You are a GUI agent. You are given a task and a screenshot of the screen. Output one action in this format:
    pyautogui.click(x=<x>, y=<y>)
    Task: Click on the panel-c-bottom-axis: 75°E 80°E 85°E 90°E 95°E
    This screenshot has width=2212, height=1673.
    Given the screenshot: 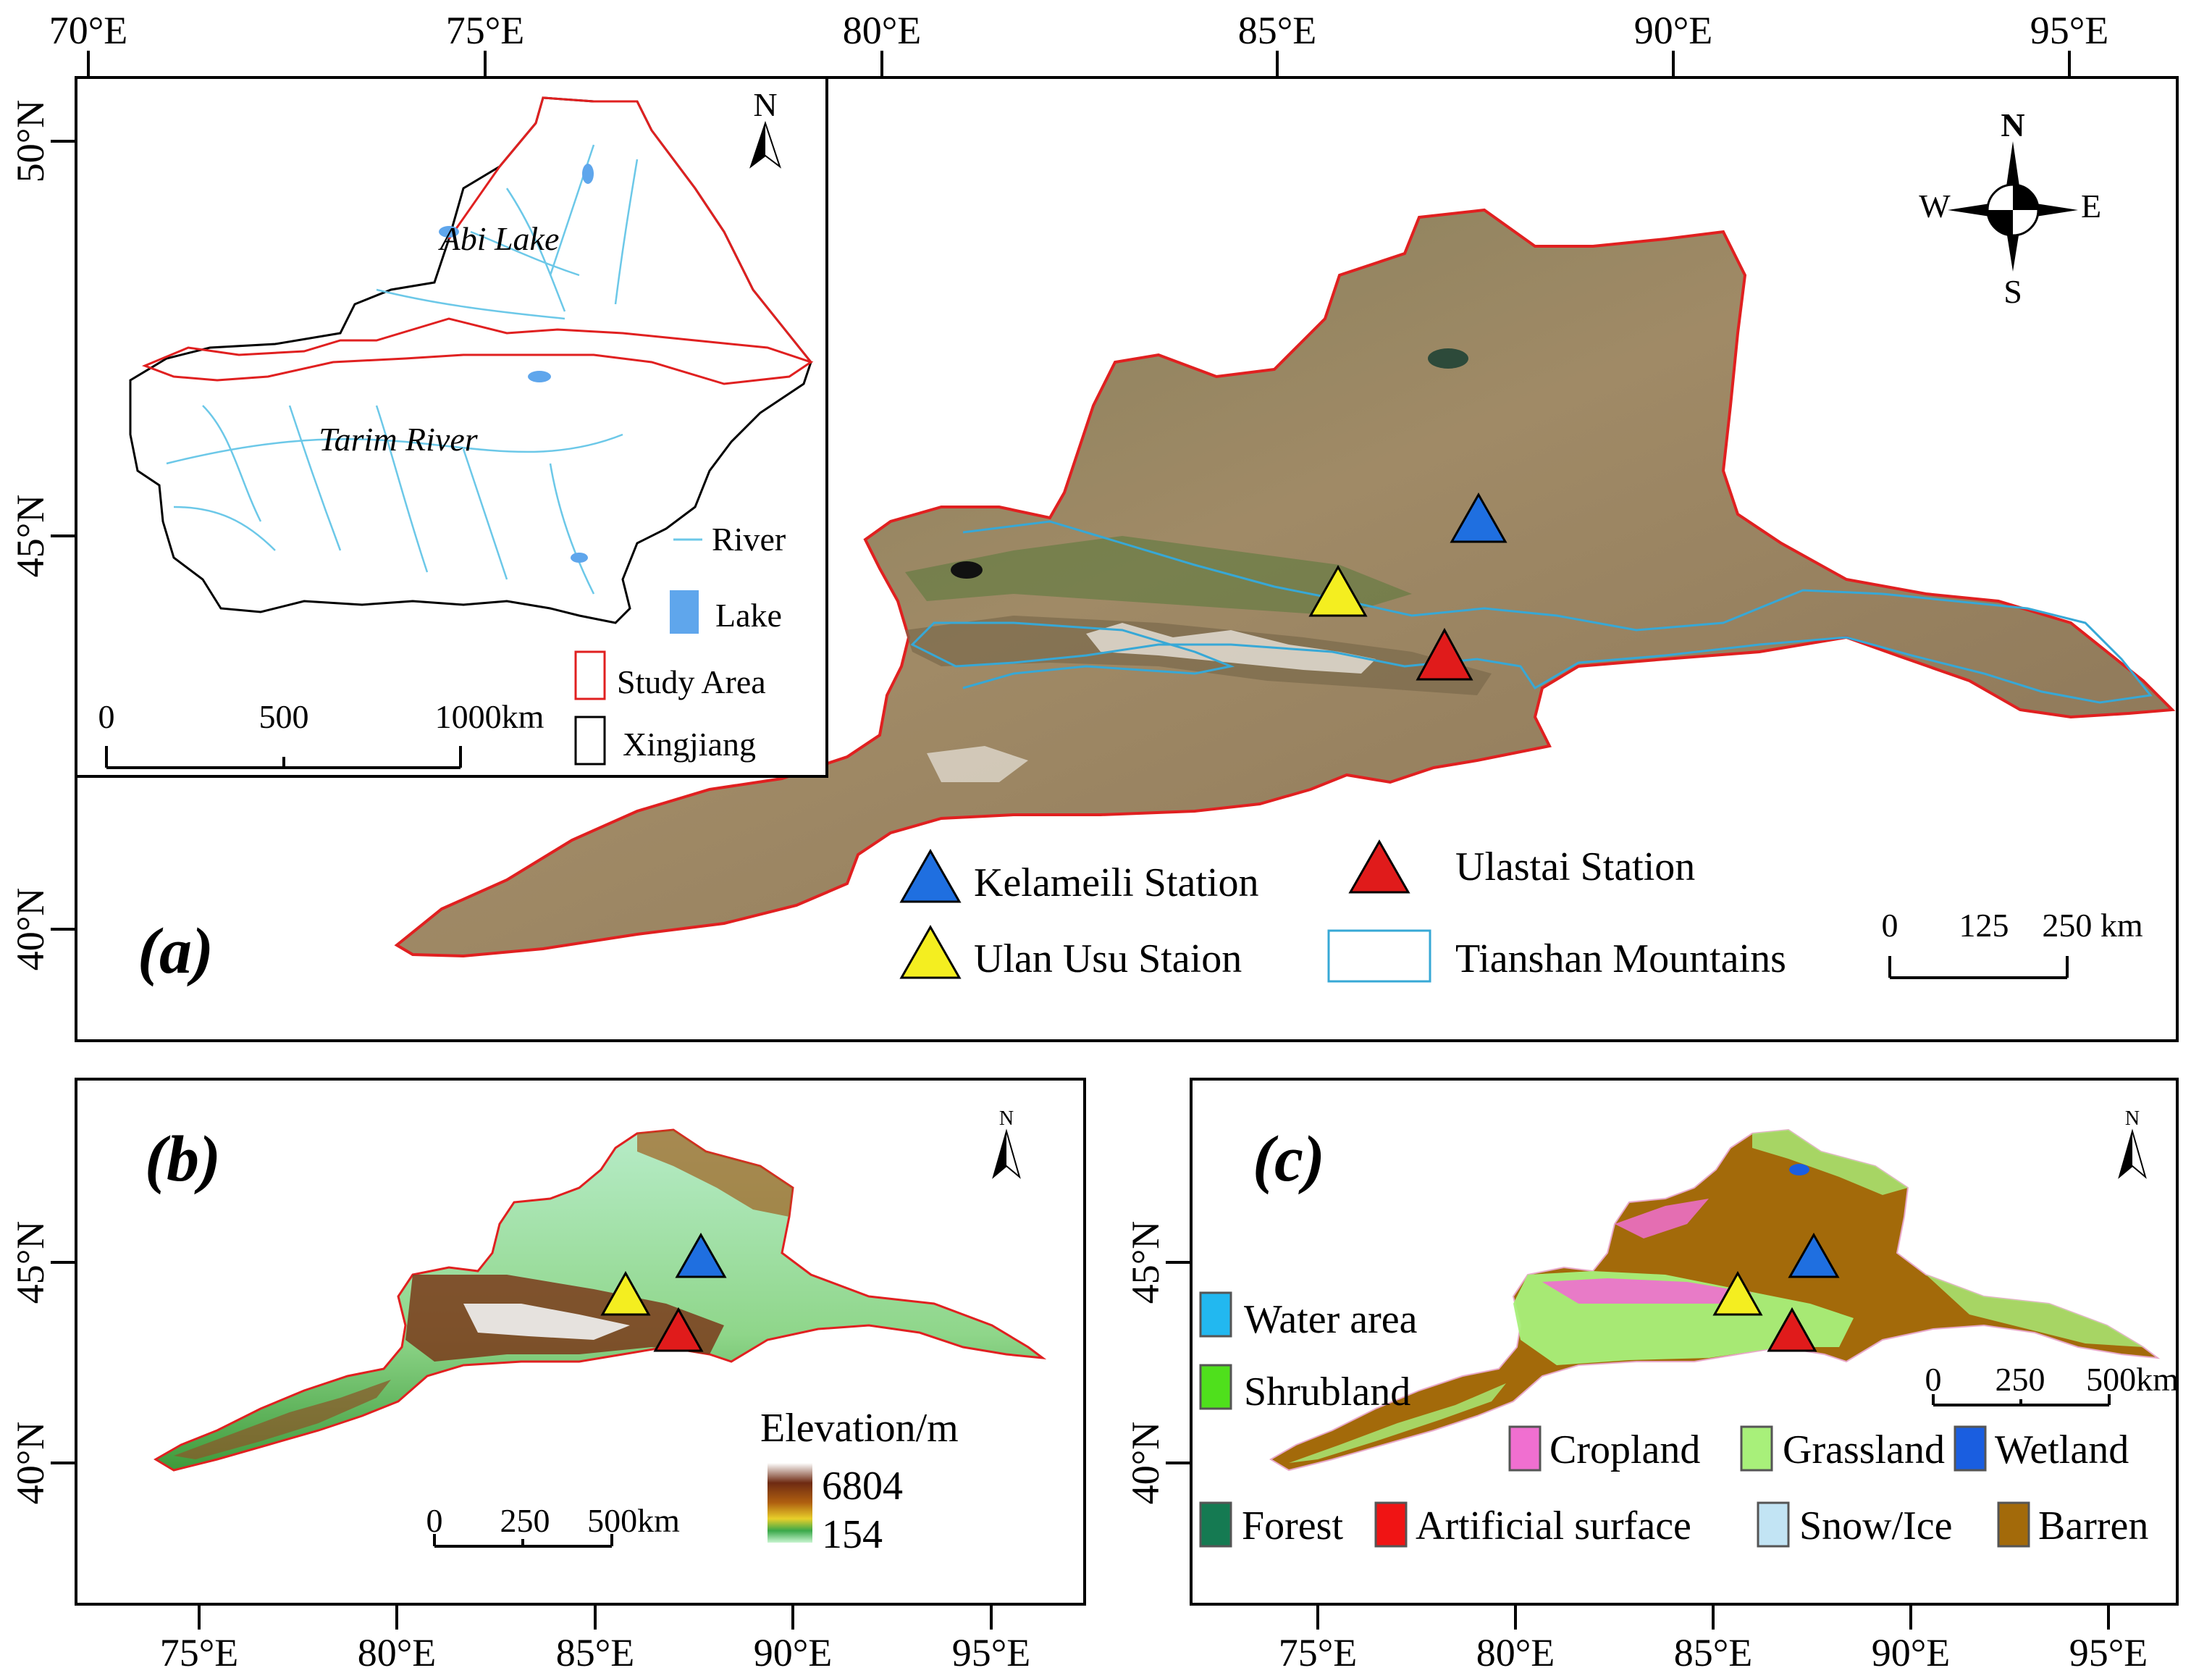 What is the action you would take?
    pyautogui.click(x=1714, y=1638)
    